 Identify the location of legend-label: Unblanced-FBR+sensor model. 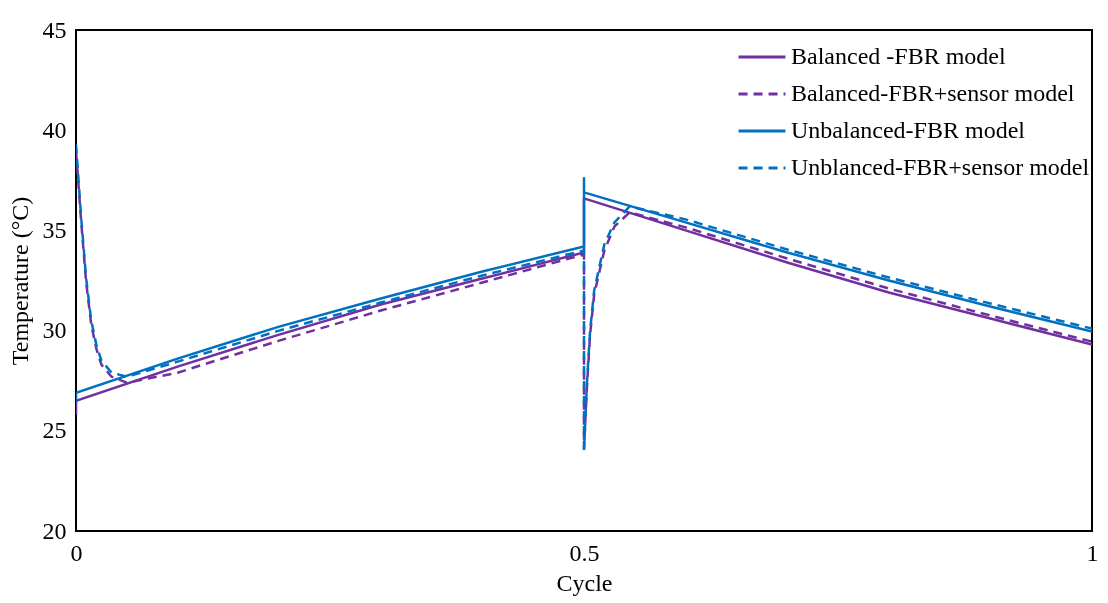
(940, 167).